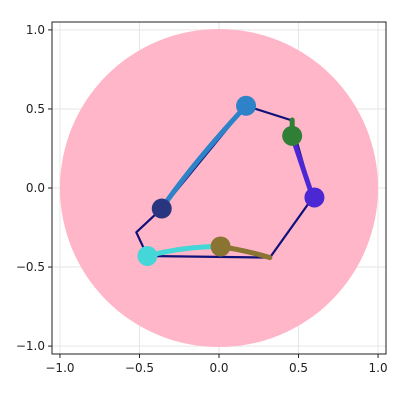 The image size is (400, 400). Describe the element at coordinates (378, 368) in the screenshot. I see `x-tick-label-4: 1.0` at that location.